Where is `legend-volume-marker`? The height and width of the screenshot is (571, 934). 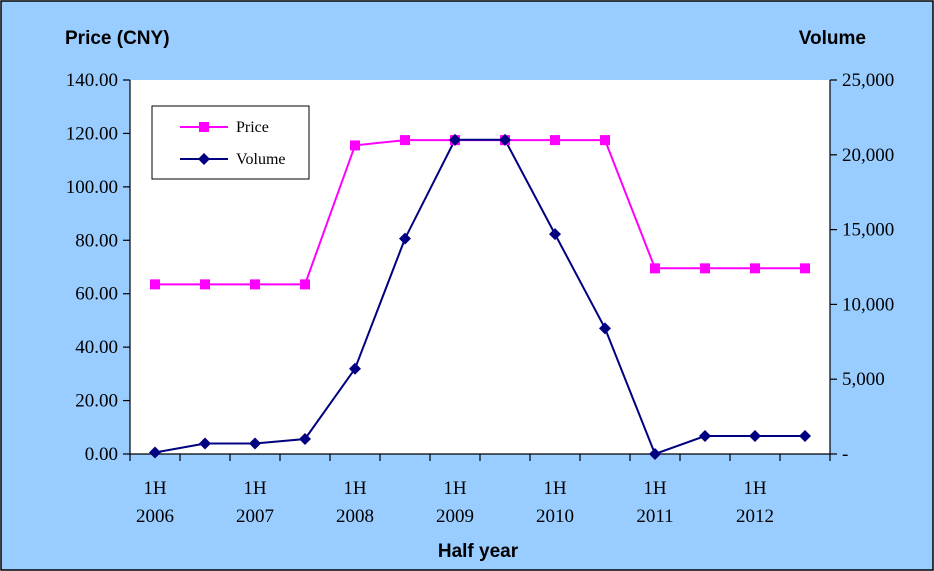 legend-volume-marker is located at coordinates (204, 159).